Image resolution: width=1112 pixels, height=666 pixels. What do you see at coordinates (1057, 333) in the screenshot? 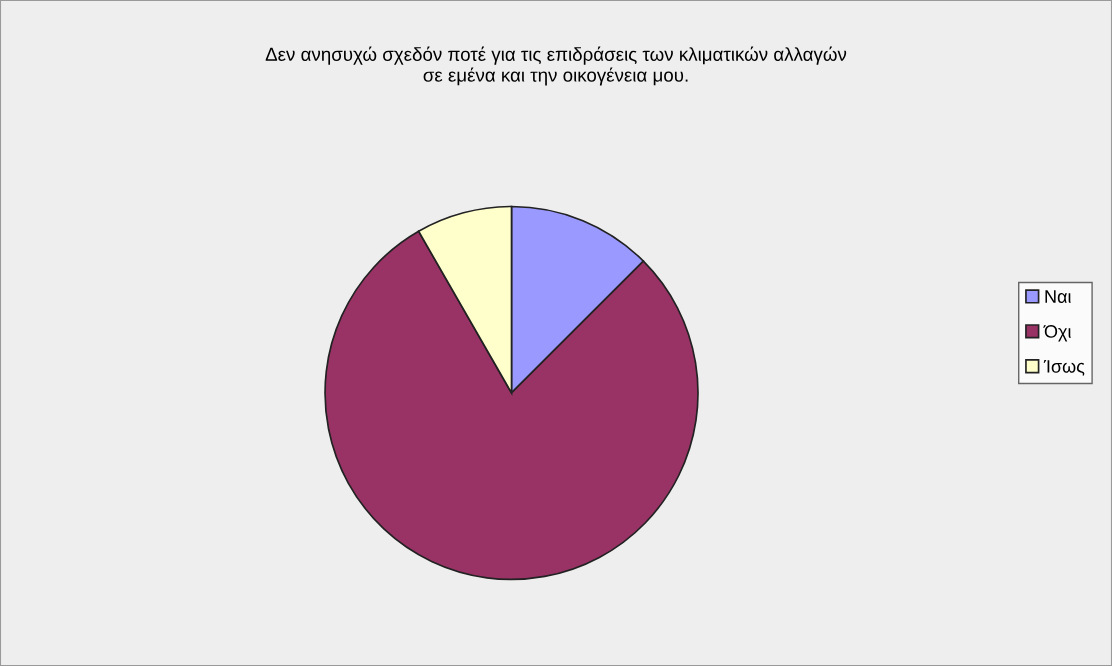
I see `legend-label: Όχι` at bounding box center [1057, 333].